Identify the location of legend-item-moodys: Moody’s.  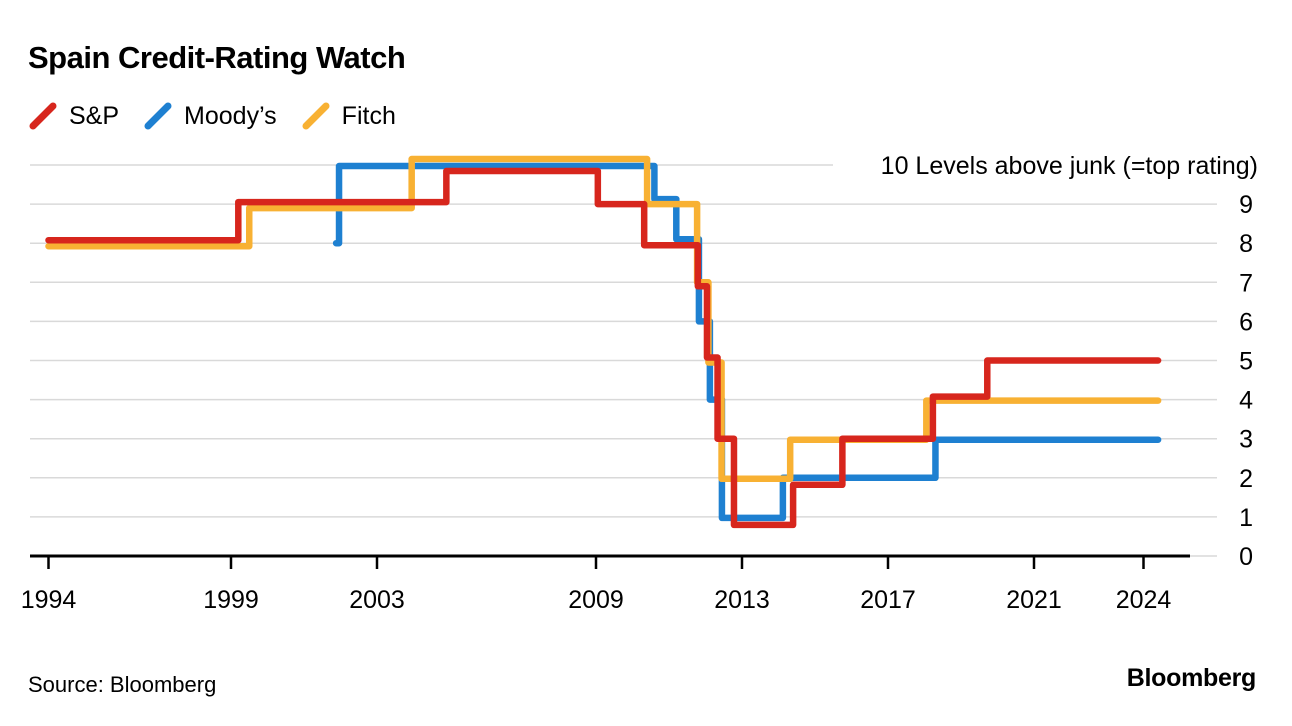
(210, 116).